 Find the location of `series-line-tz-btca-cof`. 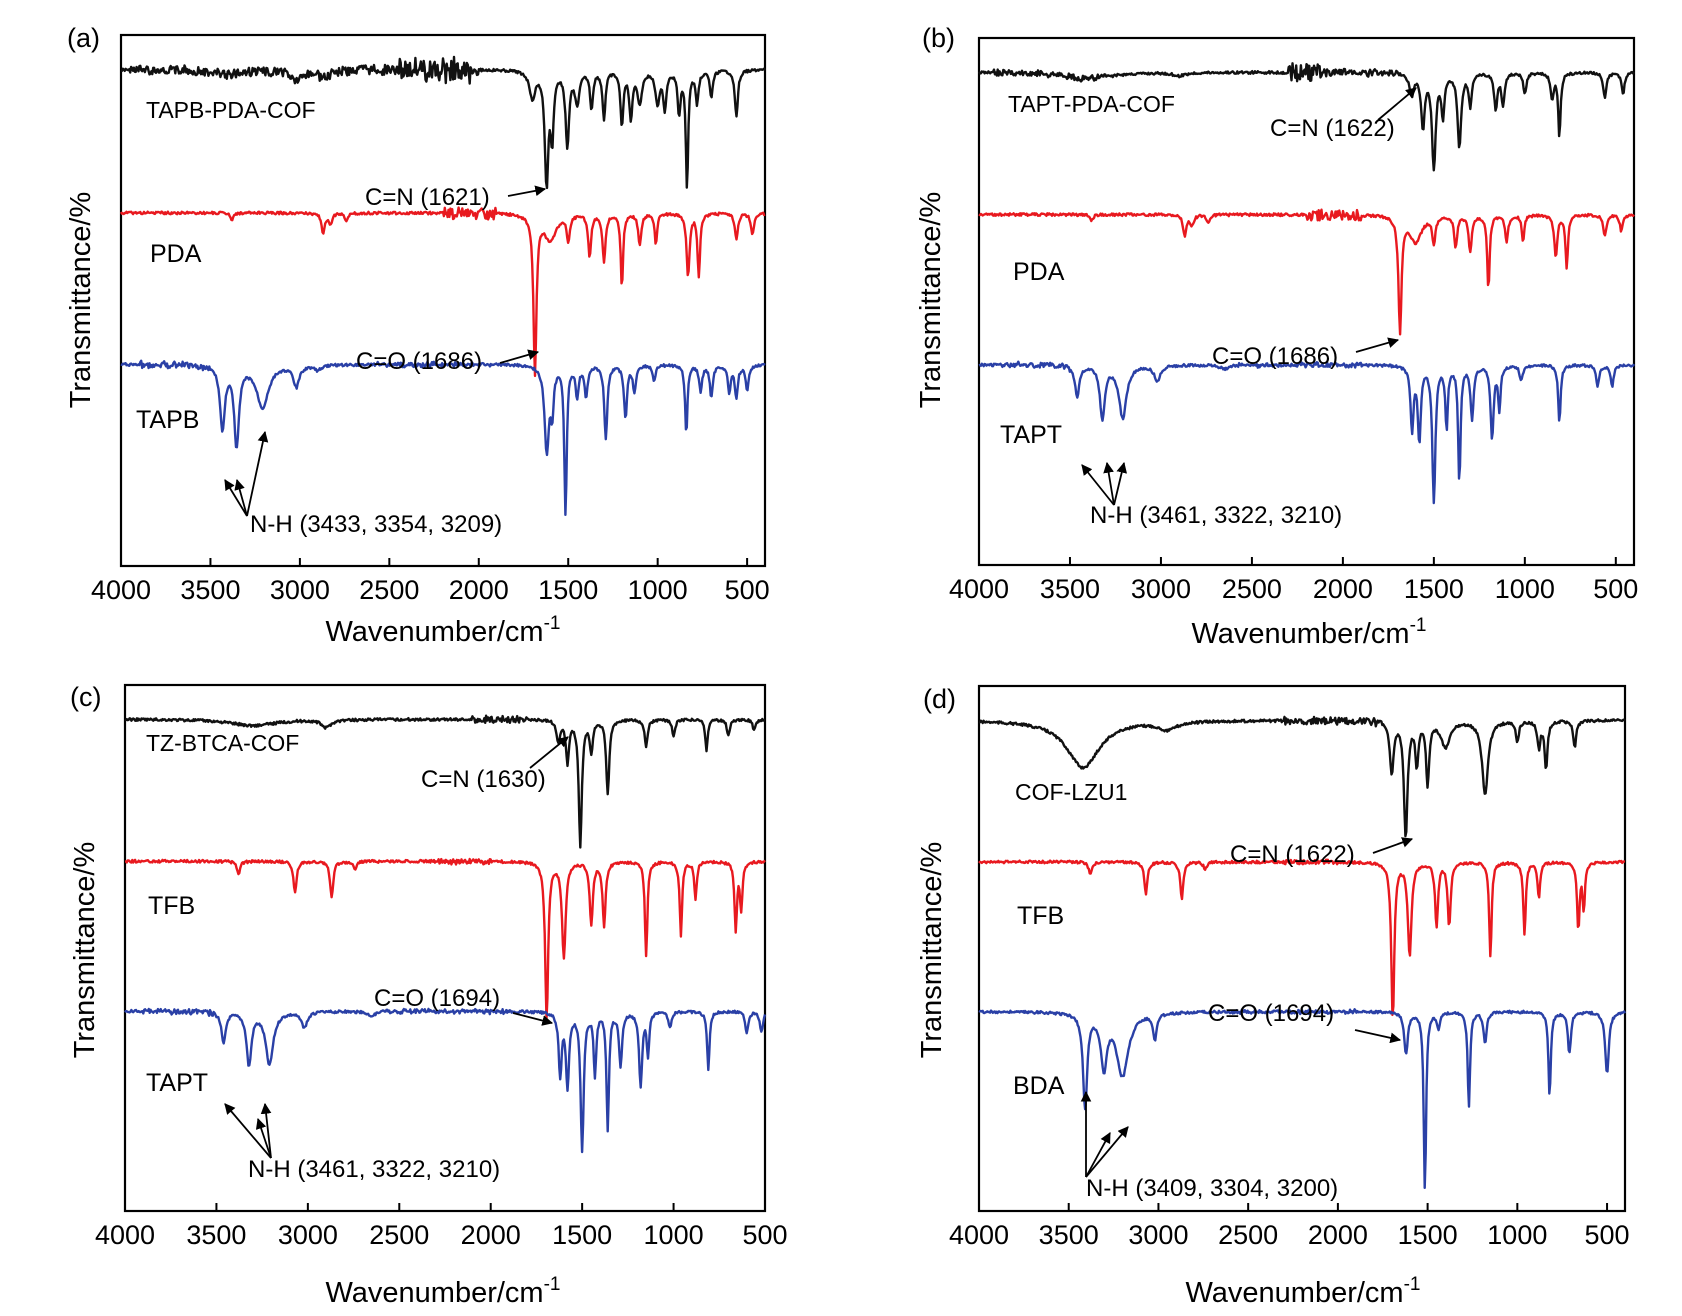

series-line-tz-btca-cof is located at coordinates (445, 781).